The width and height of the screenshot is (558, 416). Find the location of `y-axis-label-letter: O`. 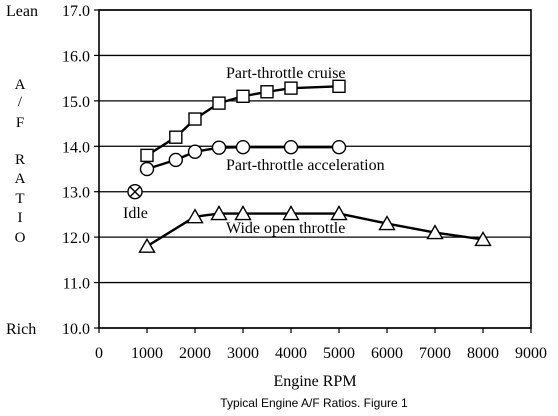

y-axis-label-letter: O is located at coordinates (20, 238).